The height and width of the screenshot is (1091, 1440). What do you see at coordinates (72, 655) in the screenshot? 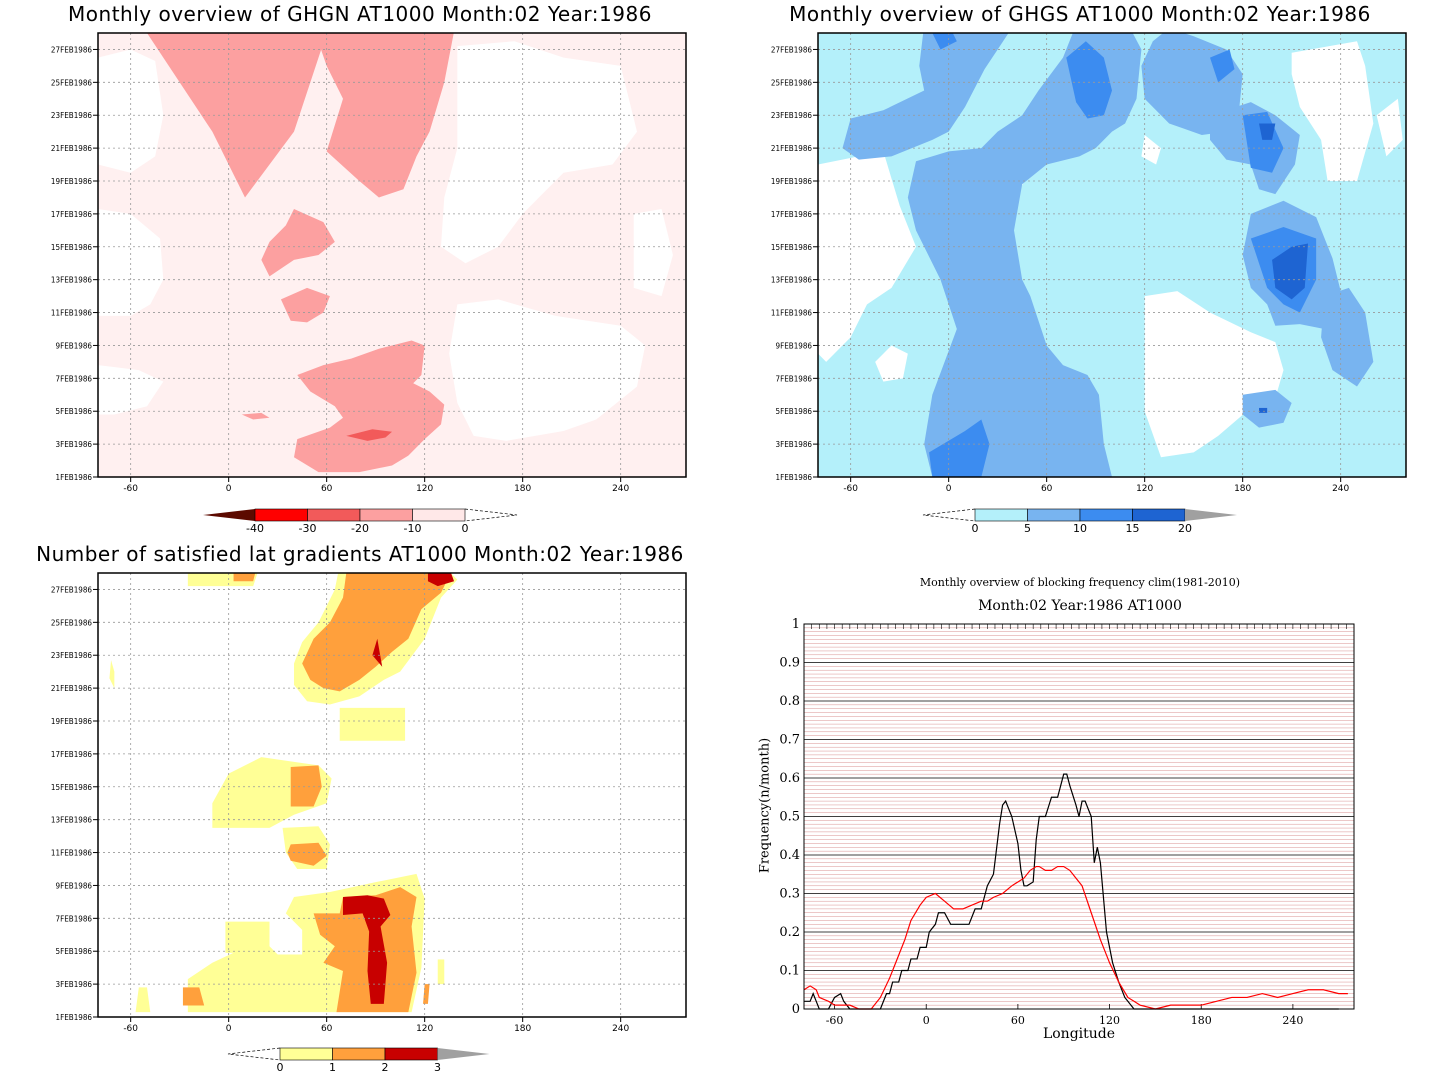
I see `y-tick-label: 23FEB1986` at bounding box center [72, 655].